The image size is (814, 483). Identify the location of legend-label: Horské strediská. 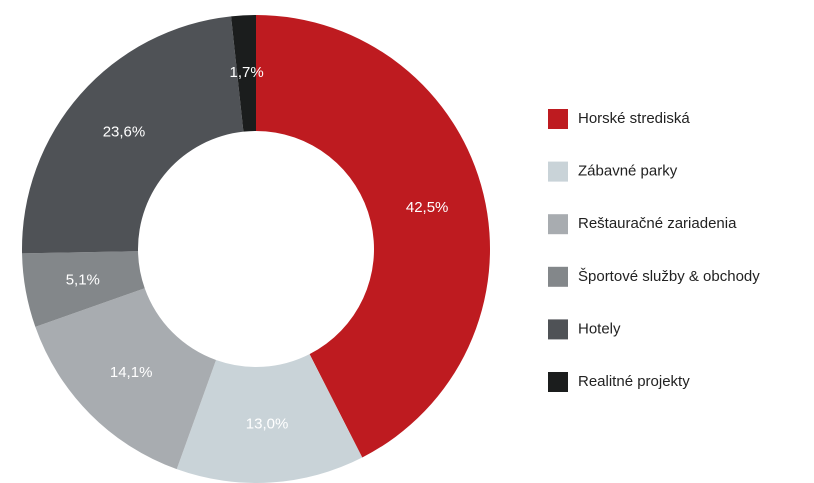
(634, 118).